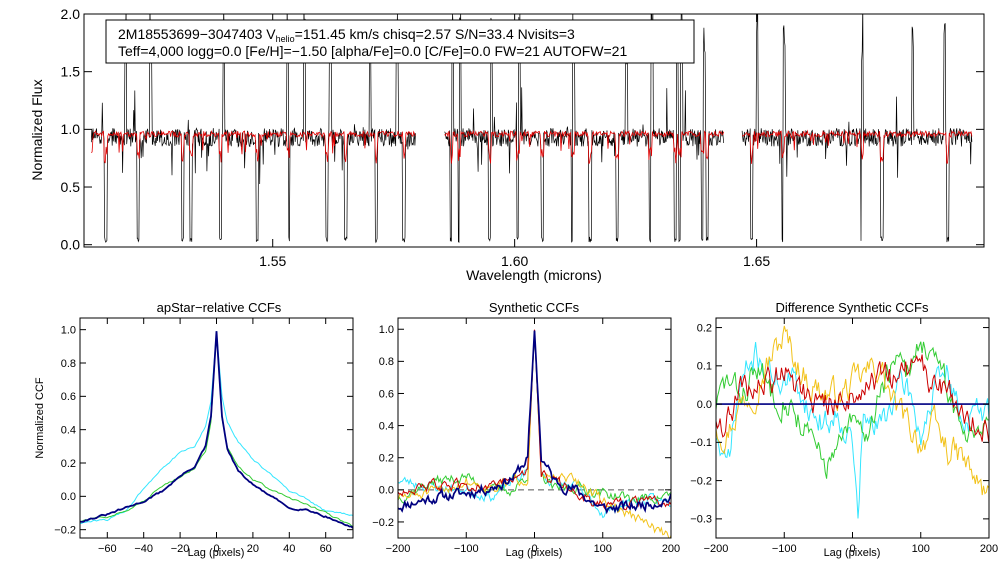 This screenshot has height=576, width=1008. Describe the element at coordinates (71, 14) in the screenshot. I see `y-tick-label: 2.0` at that location.